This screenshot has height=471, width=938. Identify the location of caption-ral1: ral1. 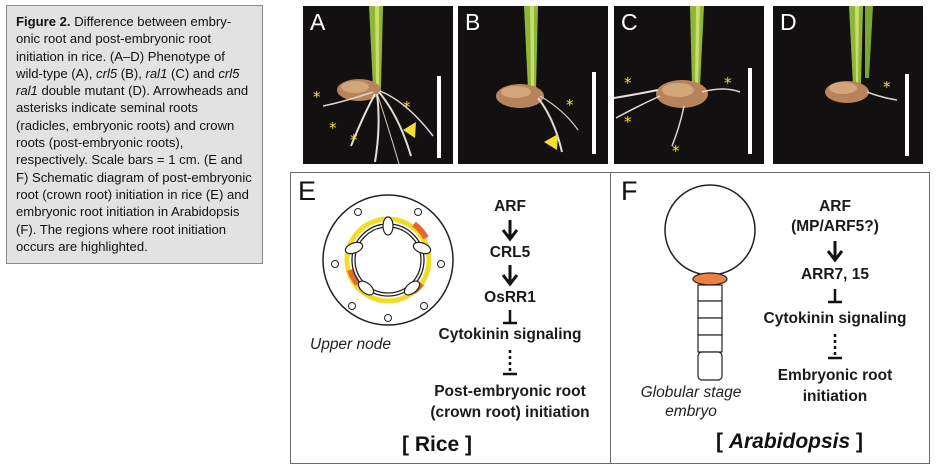
(156, 73).